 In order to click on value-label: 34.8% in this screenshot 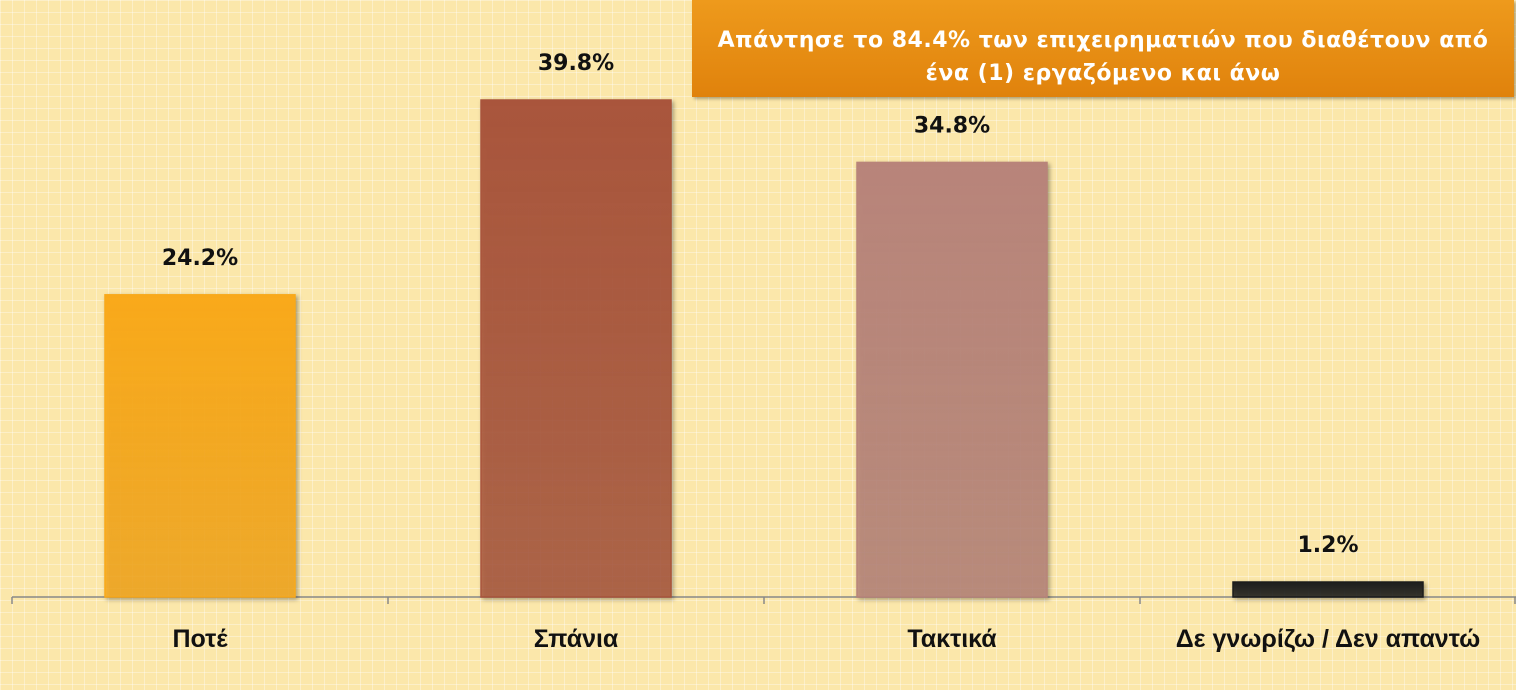, I will do `click(952, 125)`.